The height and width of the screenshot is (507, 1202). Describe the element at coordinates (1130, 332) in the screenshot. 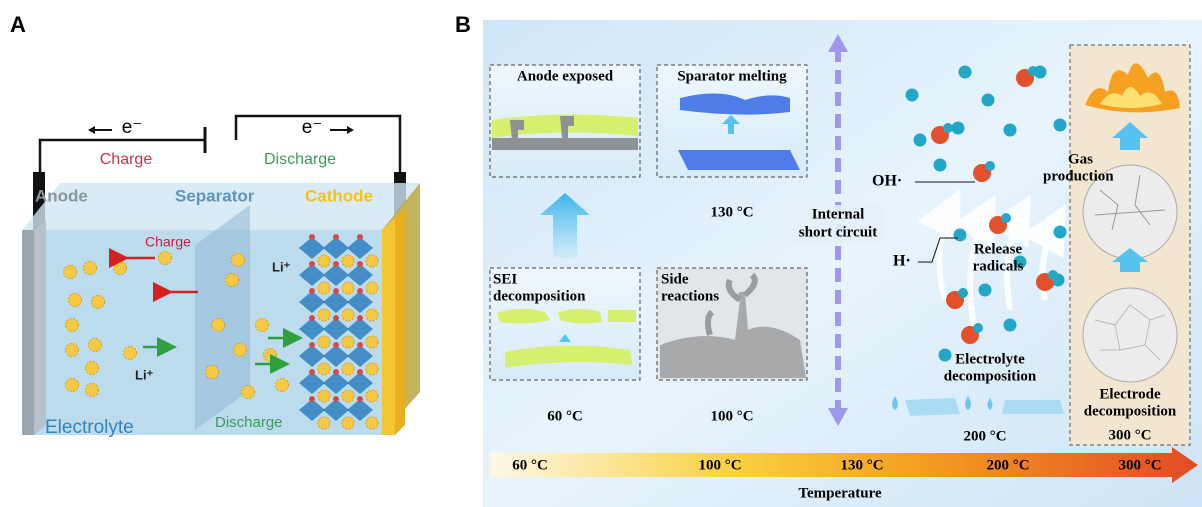

I see `grain` at that location.